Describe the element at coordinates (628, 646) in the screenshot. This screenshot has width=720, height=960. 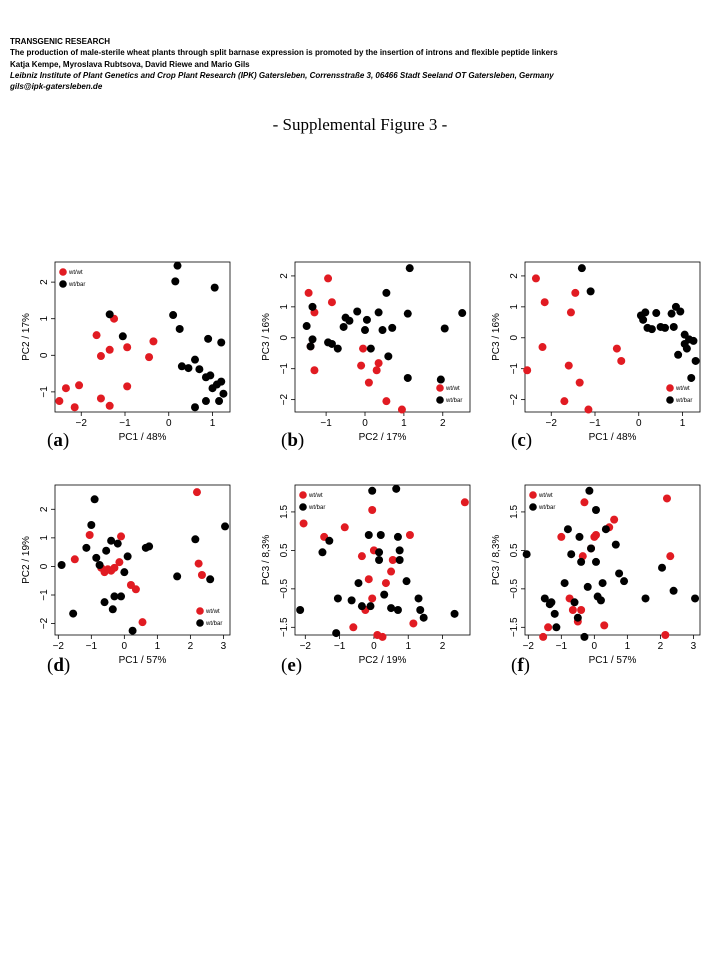
I see `x-tick-label: 1` at that location.